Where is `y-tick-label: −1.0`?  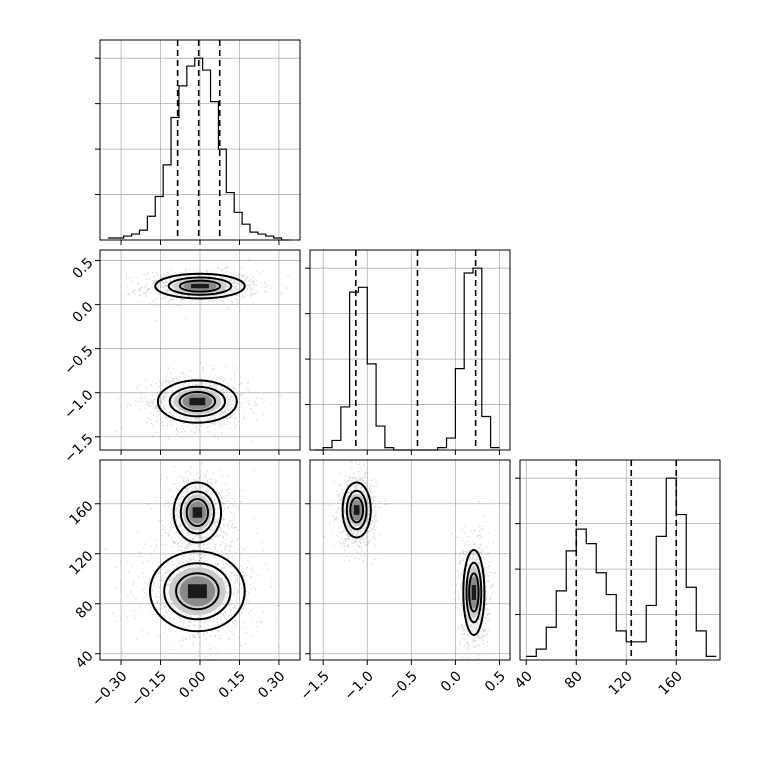
y-tick-label: −1.0 is located at coordinates (78, 404).